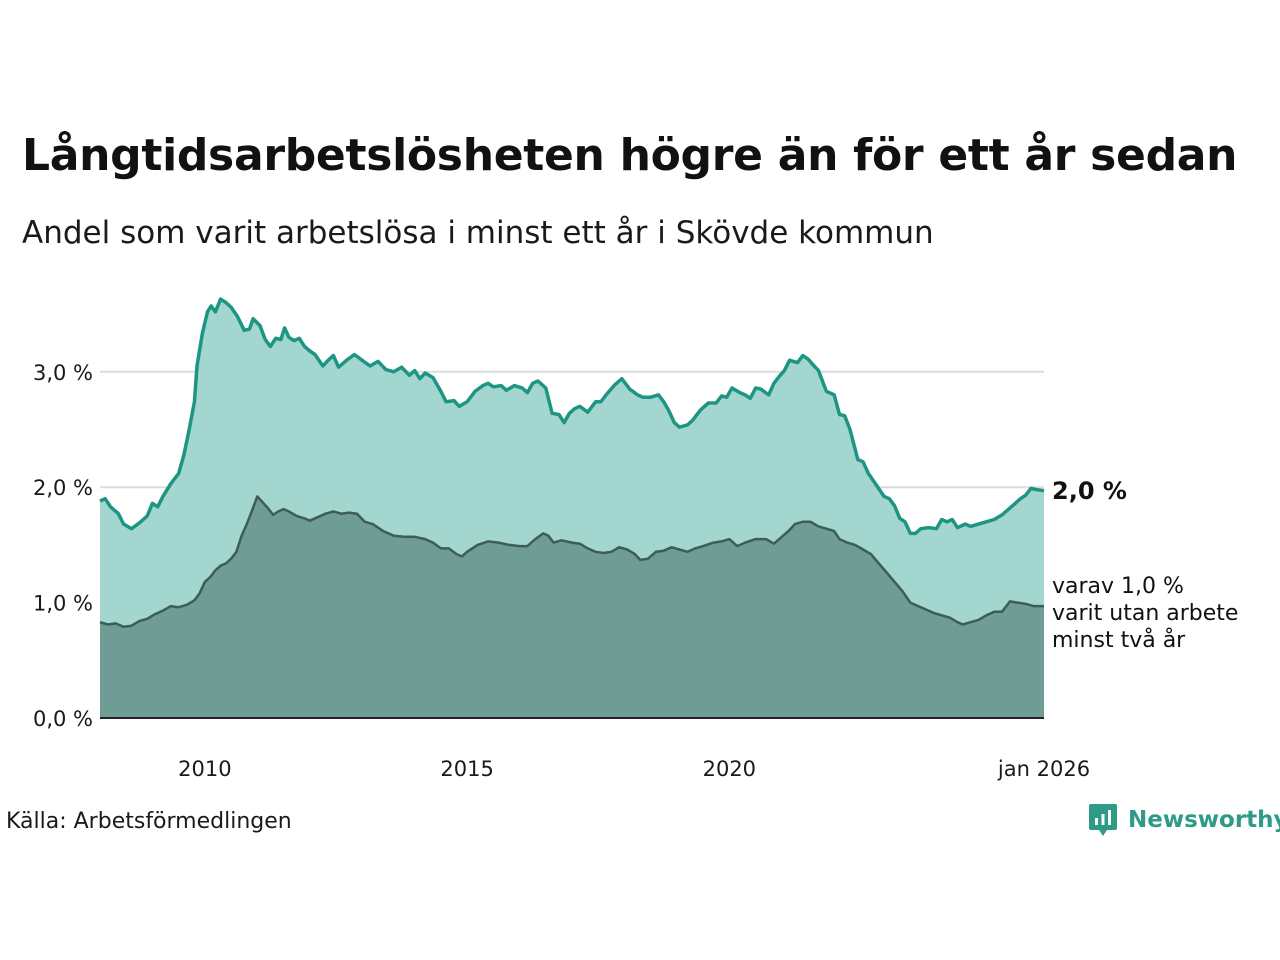 The height and width of the screenshot is (960, 1280). Describe the element at coordinates (149, 821) in the screenshot. I see `source-note: Källa: Arbetsförmedlingen` at that location.